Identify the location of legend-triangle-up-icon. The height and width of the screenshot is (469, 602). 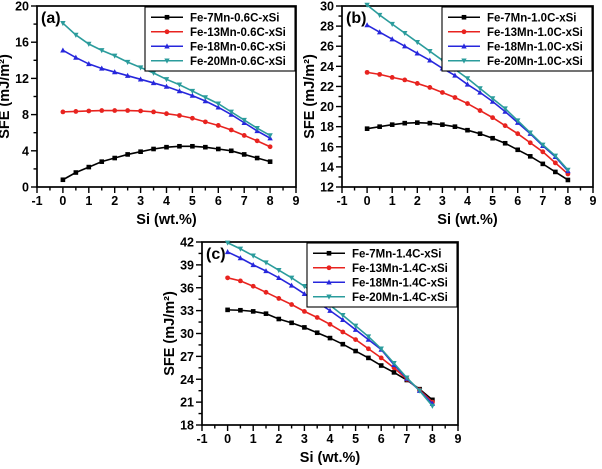
(464, 46).